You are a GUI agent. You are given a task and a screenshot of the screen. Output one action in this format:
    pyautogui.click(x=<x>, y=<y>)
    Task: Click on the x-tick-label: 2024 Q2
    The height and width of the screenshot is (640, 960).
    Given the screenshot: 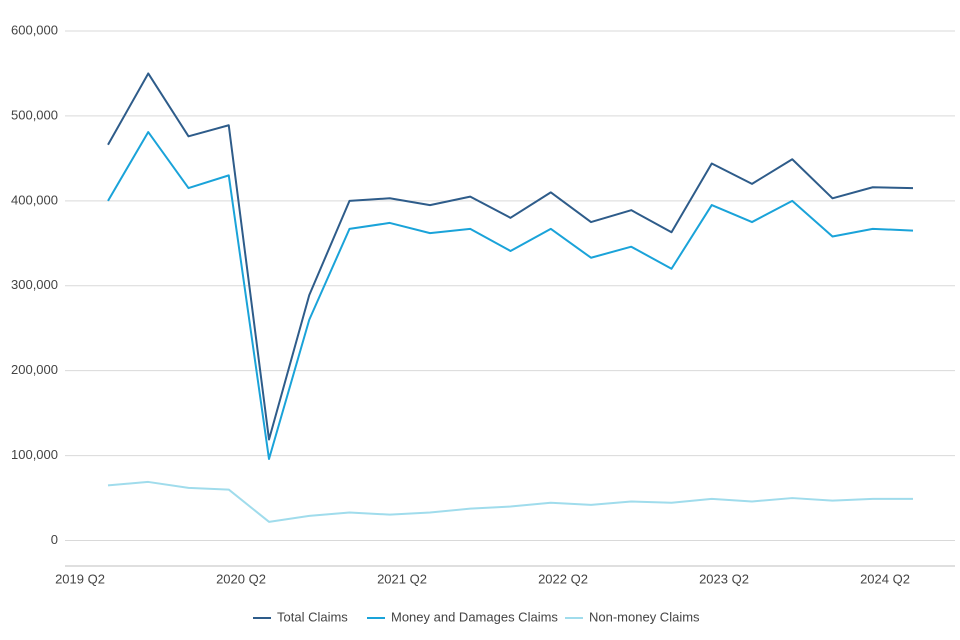 What is the action you would take?
    pyautogui.click(x=885, y=578)
    